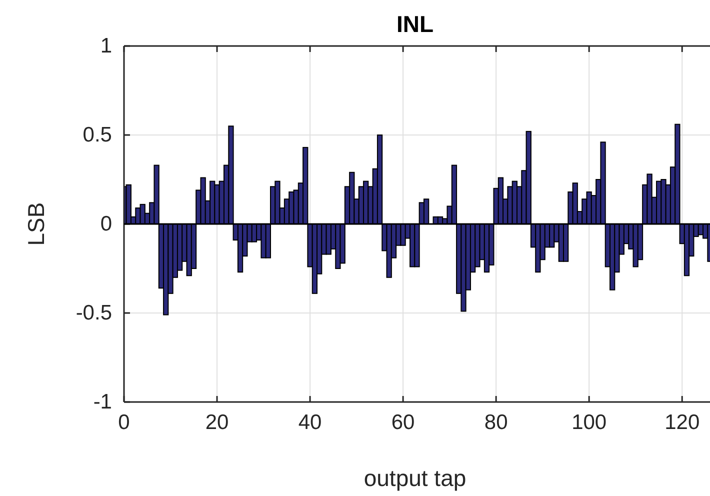 The height and width of the screenshot is (496, 710). Describe the element at coordinates (36, 224) in the screenshot. I see `y-axis-title: LSB` at that location.